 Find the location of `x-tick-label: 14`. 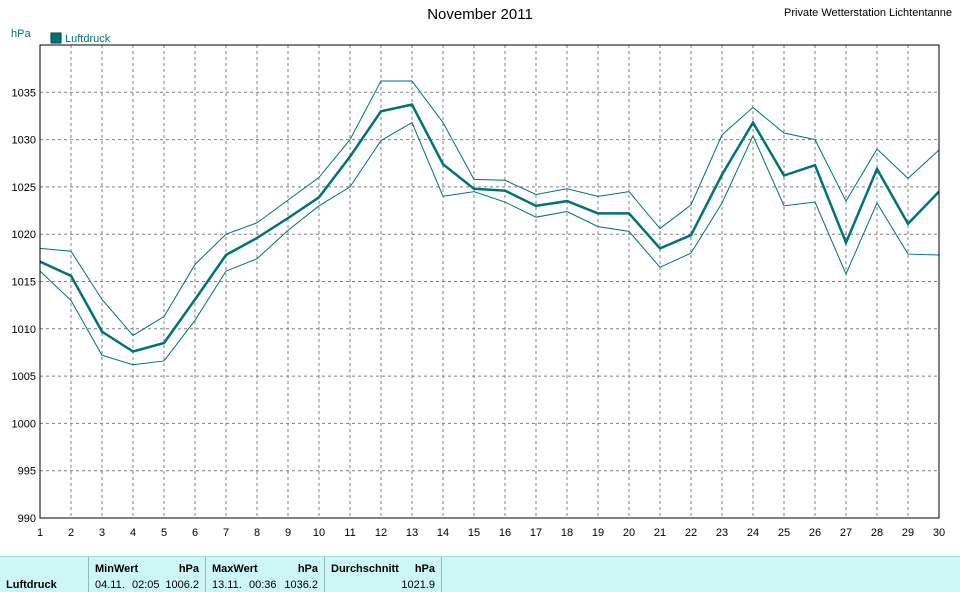

x-tick-label: 14 is located at coordinates (443, 533).